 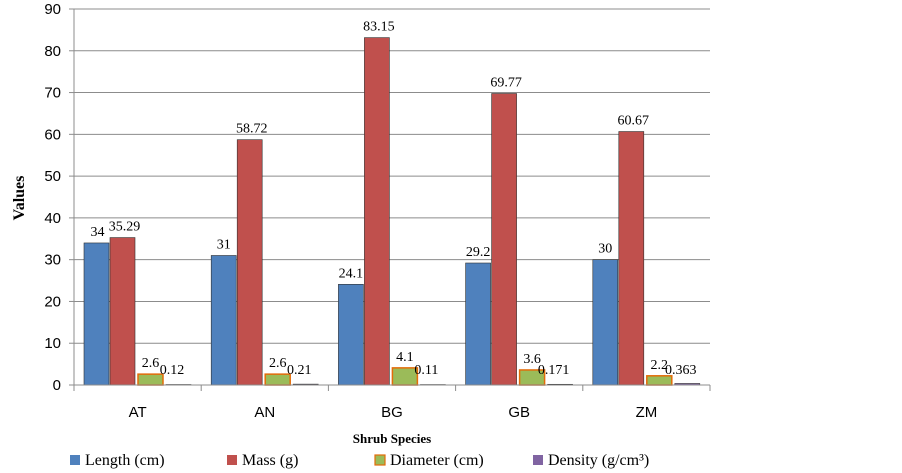 What do you see at coordinates (264, 412) in the screenshot?
I see `x-tick-label: AN` at bounding box center [264, 412].